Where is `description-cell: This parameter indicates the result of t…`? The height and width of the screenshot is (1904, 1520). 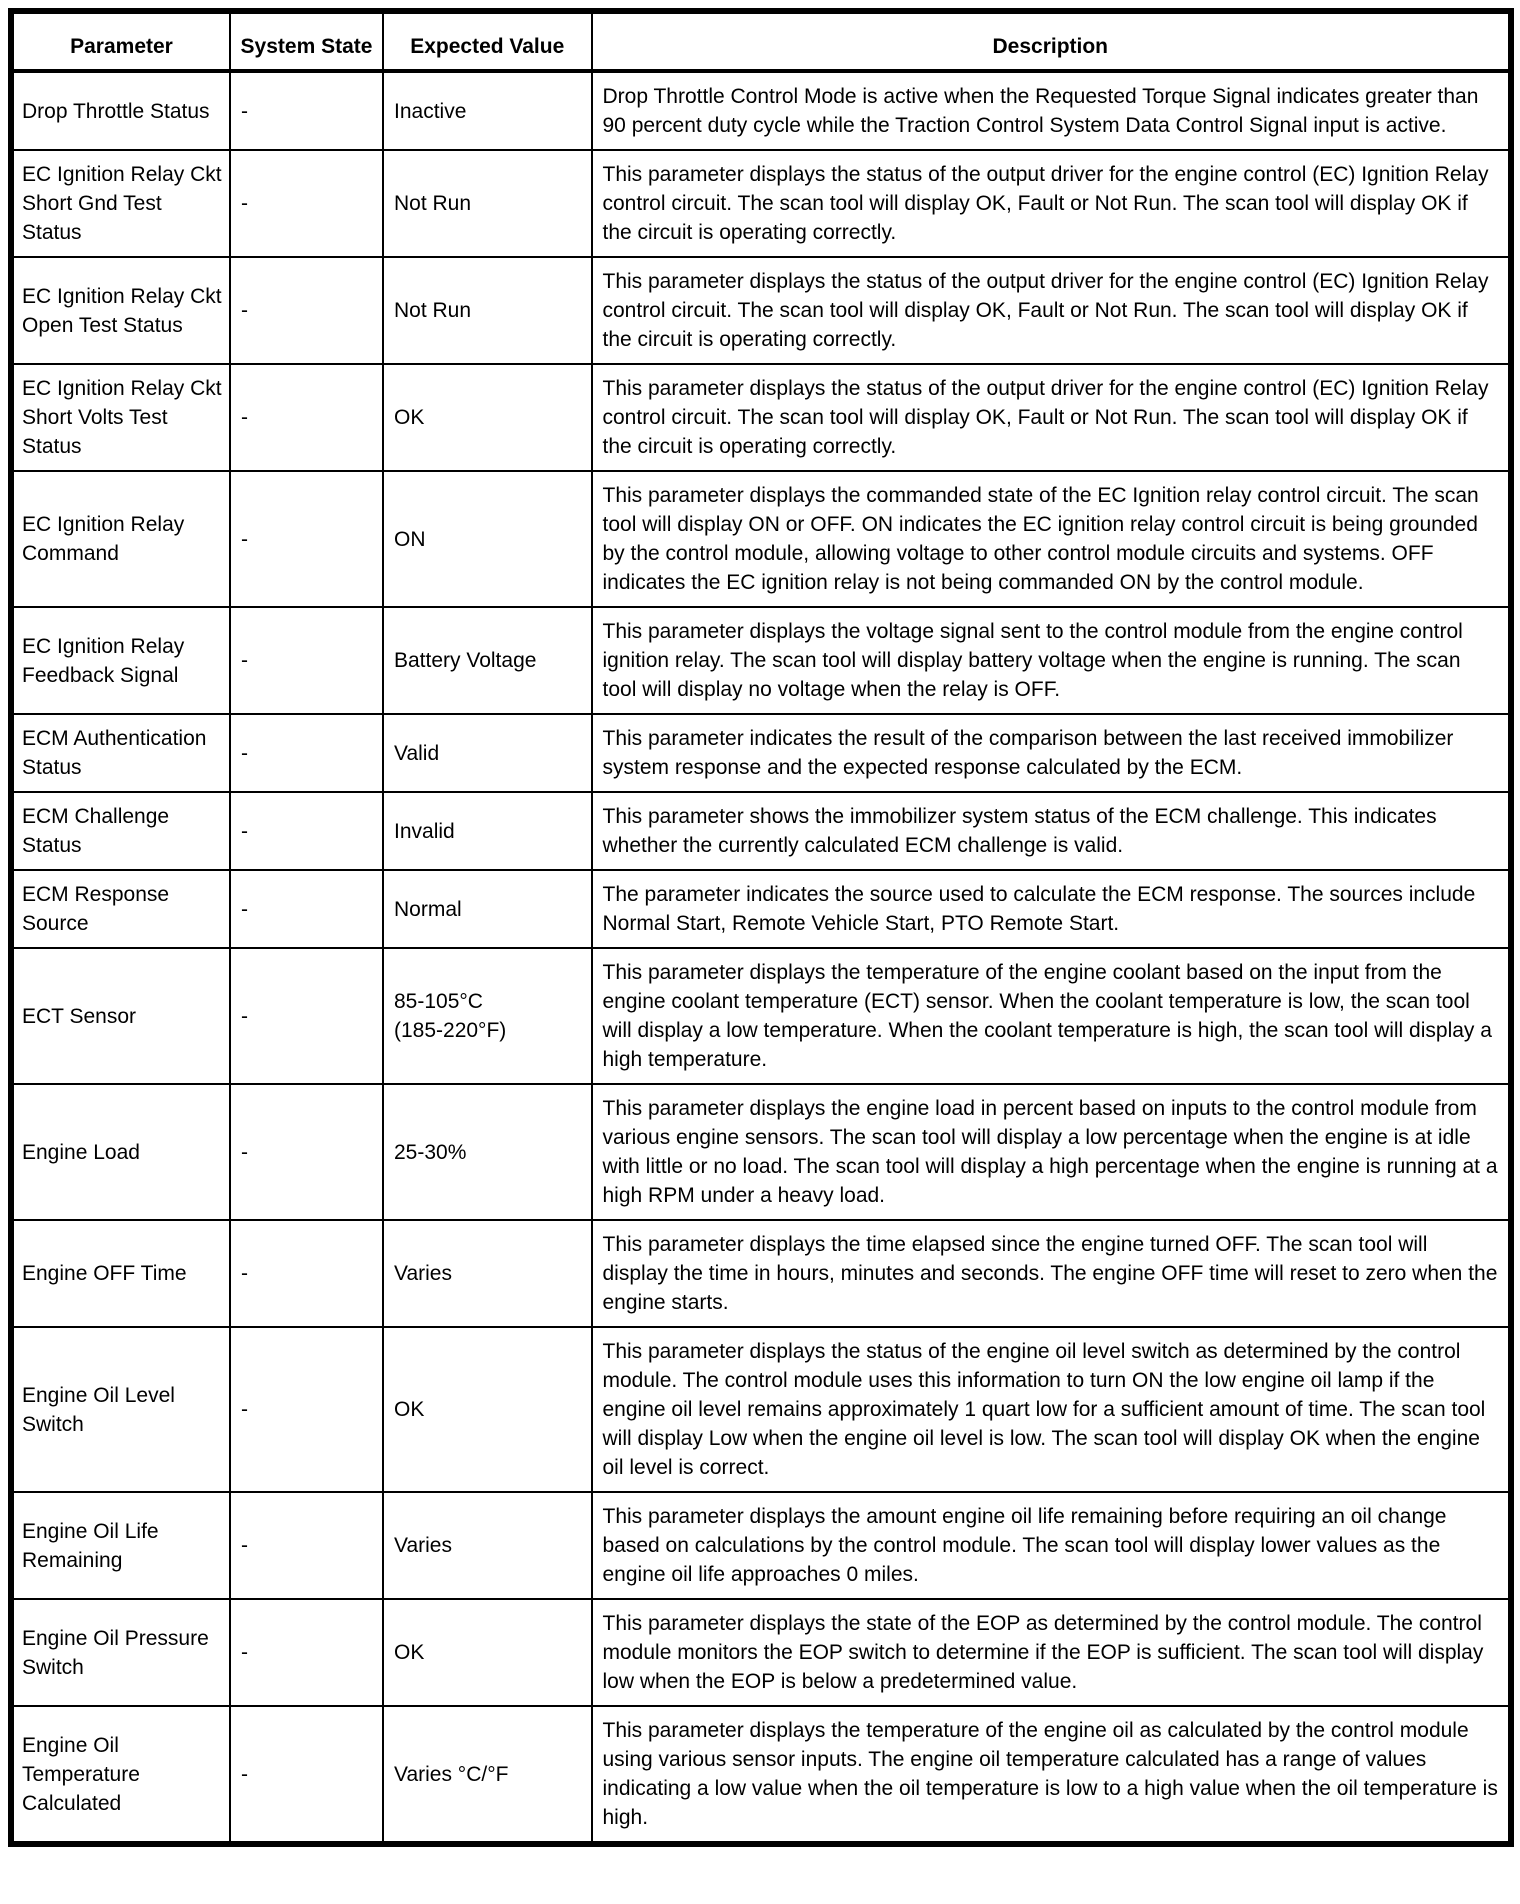 description-cell: This parameter indicates the result of t… is located at coordinates (1051, 753).